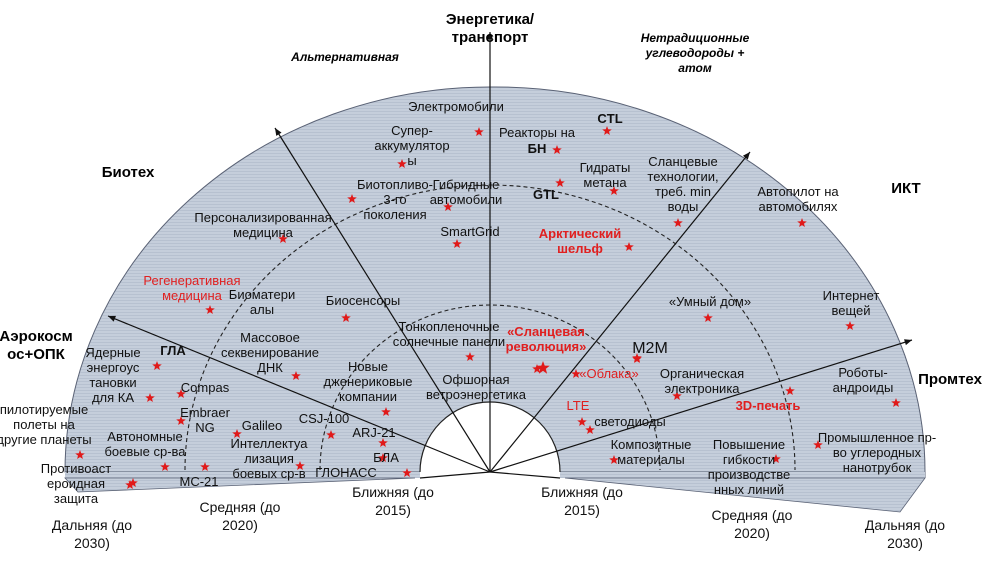  I want to click on star-arj, so click(383, 442).